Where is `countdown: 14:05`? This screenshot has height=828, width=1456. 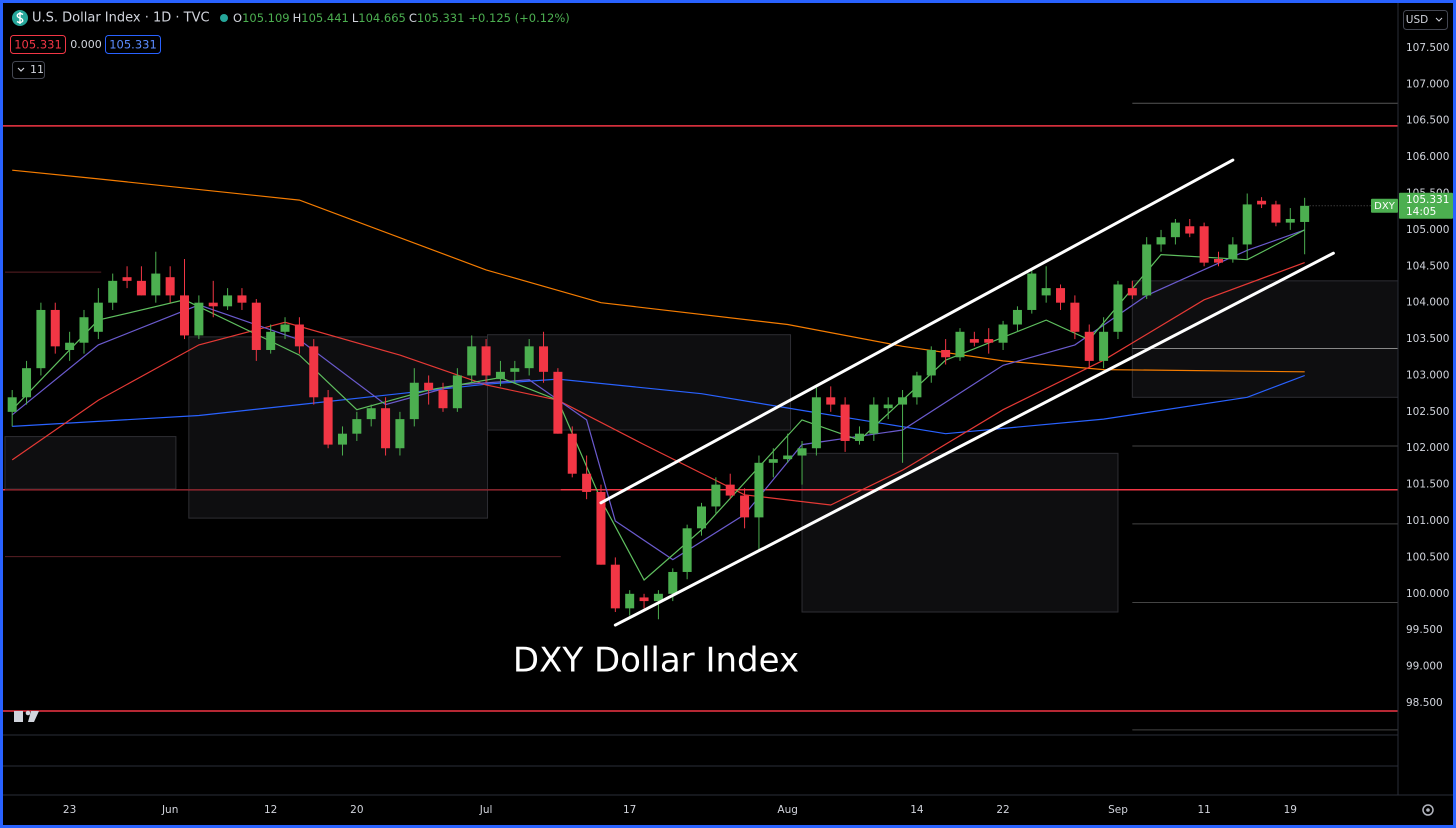
countdown: 14:05 is located at coordinates (1421, 212).